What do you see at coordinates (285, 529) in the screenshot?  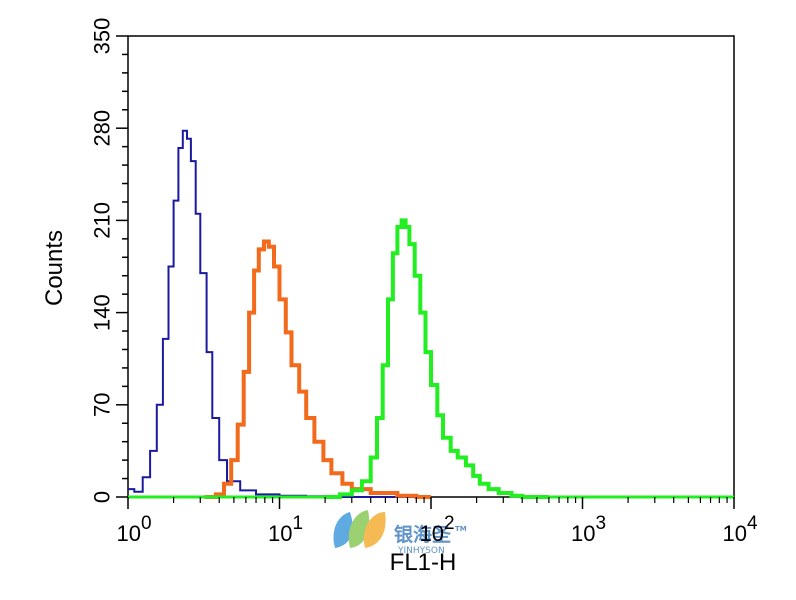 I see `x-tick-label: 10¹` at bounding box center [285, 529].